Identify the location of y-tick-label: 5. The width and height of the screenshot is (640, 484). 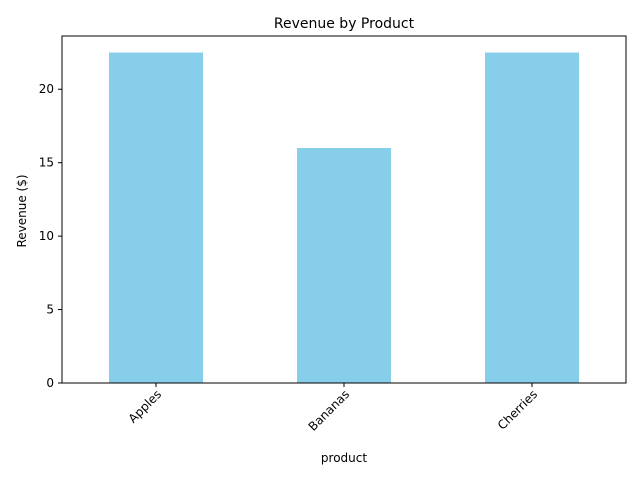
(50, 310).